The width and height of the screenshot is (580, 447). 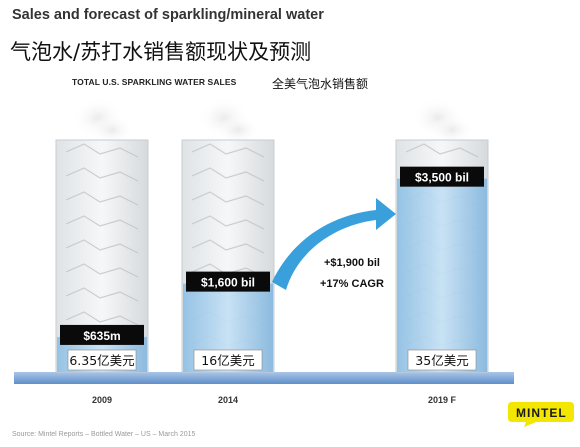 I want to click on chart-subtitle-zh: 全美气泡水销售额, so click(x=320, y=84).